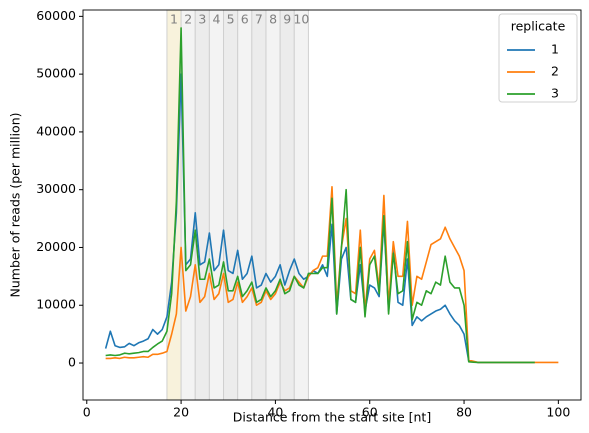  Describe the element at coordinates (15, 205) in the screenshot. I see `y-axis-label: Number of reads (per million)` at that location.